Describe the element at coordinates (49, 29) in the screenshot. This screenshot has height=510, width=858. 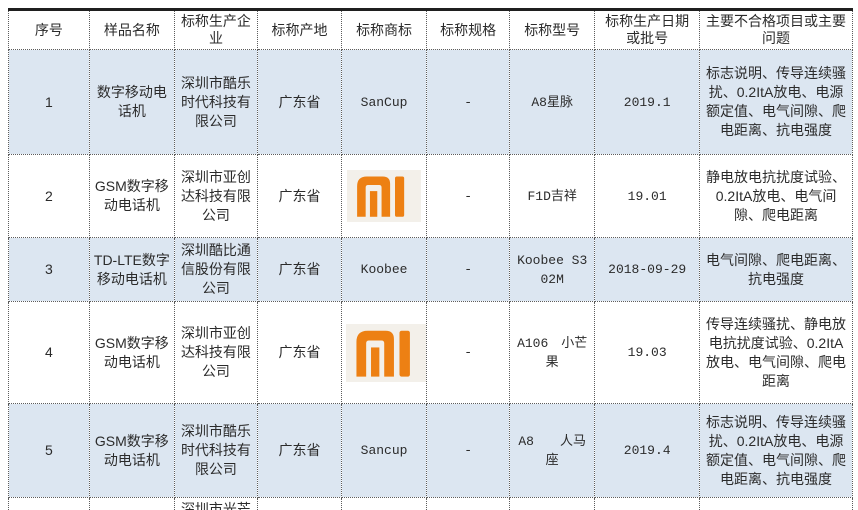
I see `header-serial-no: 序号` at that location.